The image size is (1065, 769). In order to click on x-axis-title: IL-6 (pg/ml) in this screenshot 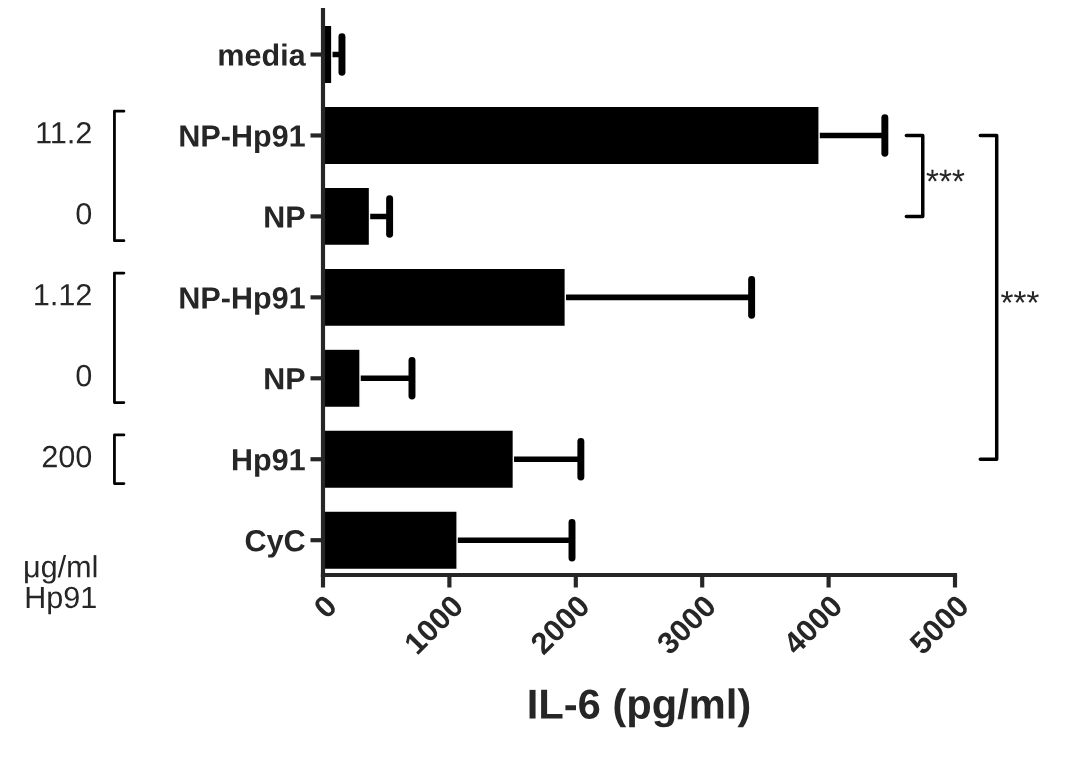, I will do `click(639, 708)`.